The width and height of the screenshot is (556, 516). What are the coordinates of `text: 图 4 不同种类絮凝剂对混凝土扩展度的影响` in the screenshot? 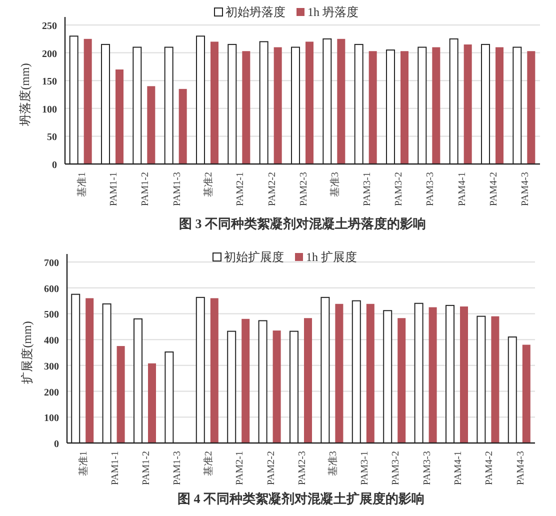 It's located at (301, 498).